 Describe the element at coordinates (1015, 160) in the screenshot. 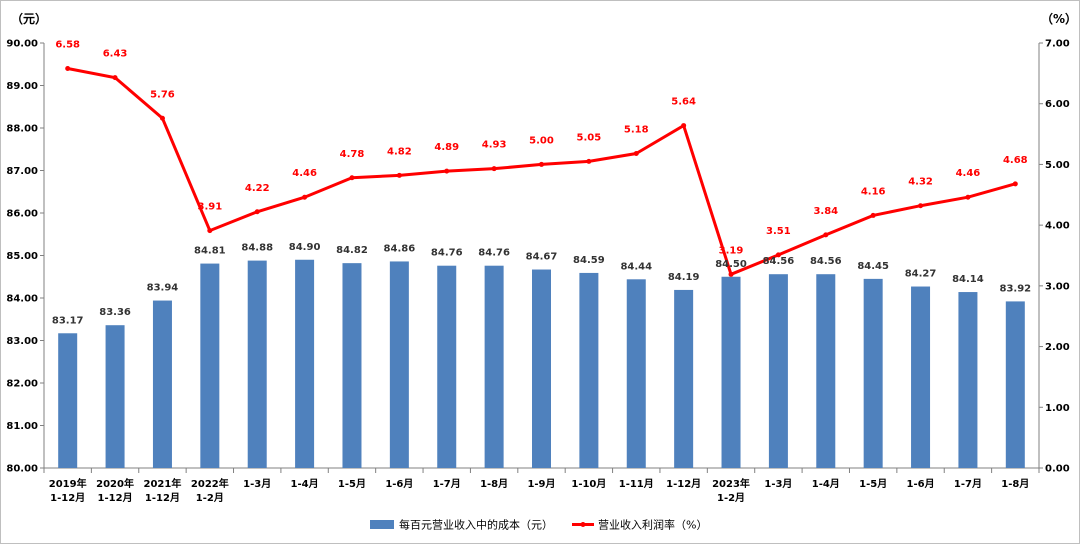

I see `line-value-label: 4.68` at that location.